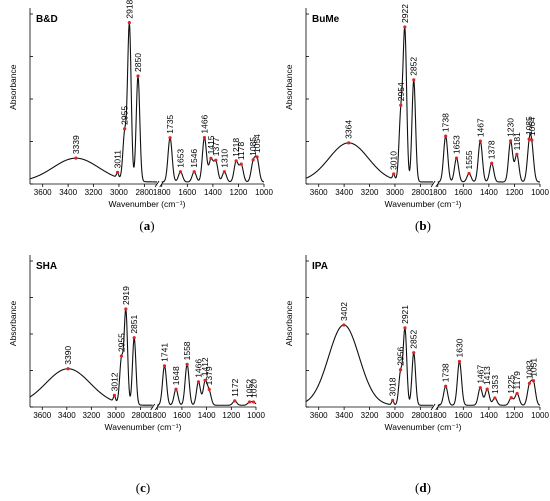 The image size is (550, 501). Describe the element at coordinates (495, 384) in the screenshot. I see `peak-label: 1353` at that location.